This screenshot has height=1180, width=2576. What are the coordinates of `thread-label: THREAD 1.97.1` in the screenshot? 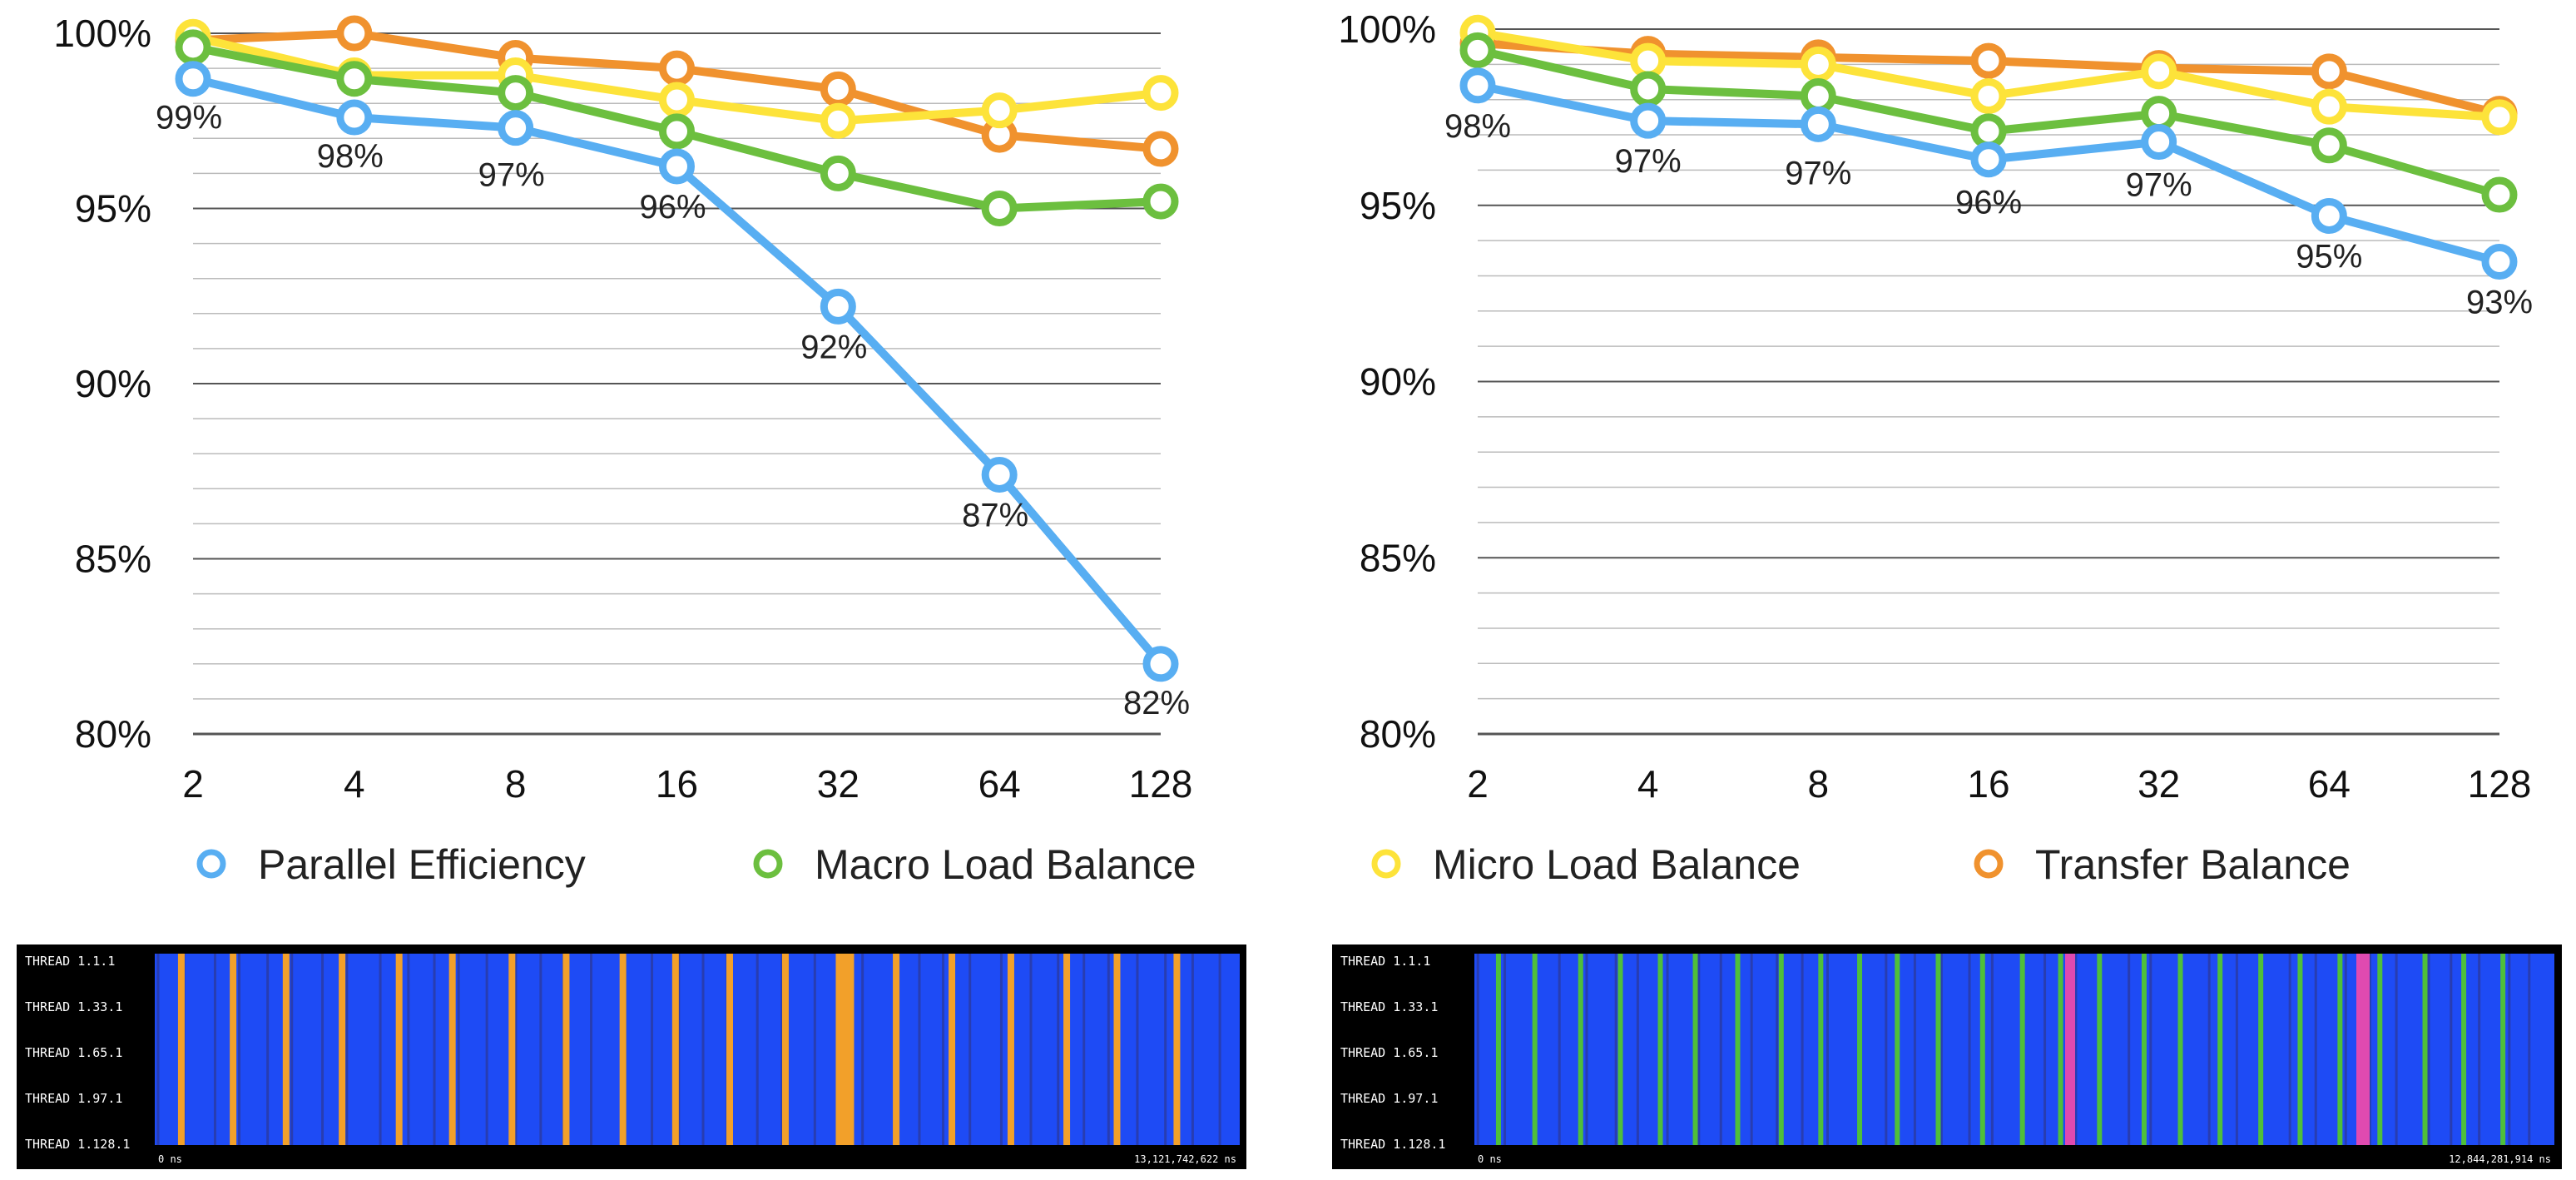 It's located at (74, 1098).